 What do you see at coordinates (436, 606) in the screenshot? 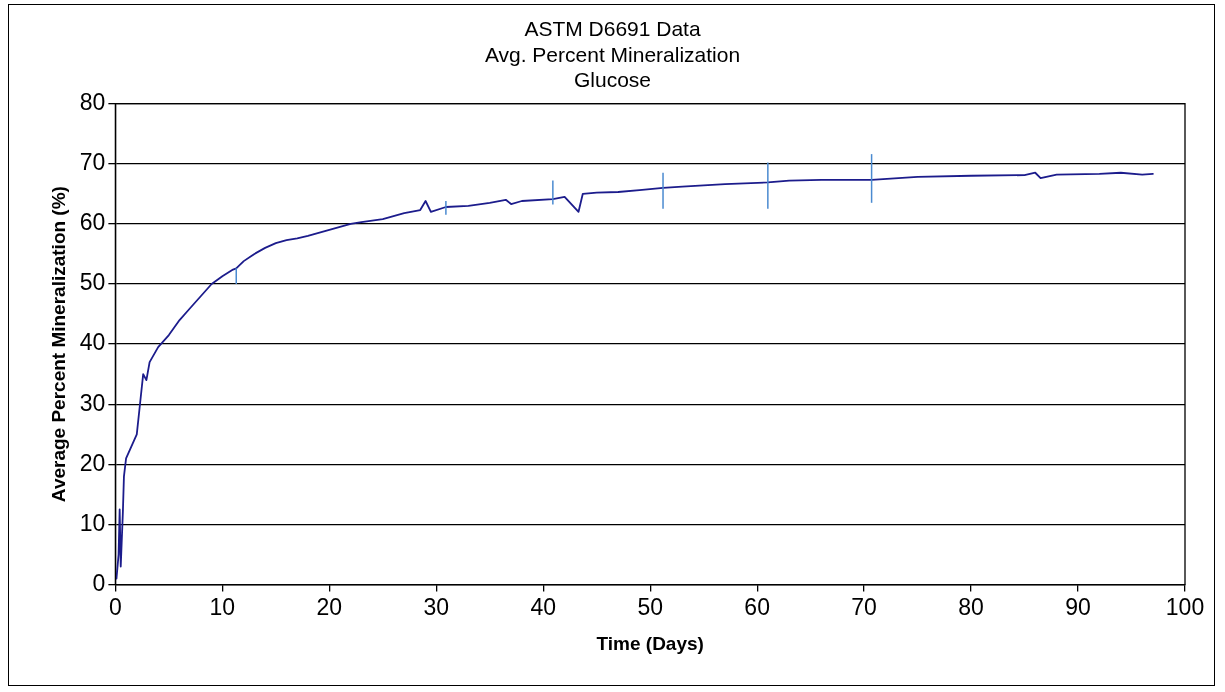
I see `x-tick-label: 30` at bounding box center [436, 606].